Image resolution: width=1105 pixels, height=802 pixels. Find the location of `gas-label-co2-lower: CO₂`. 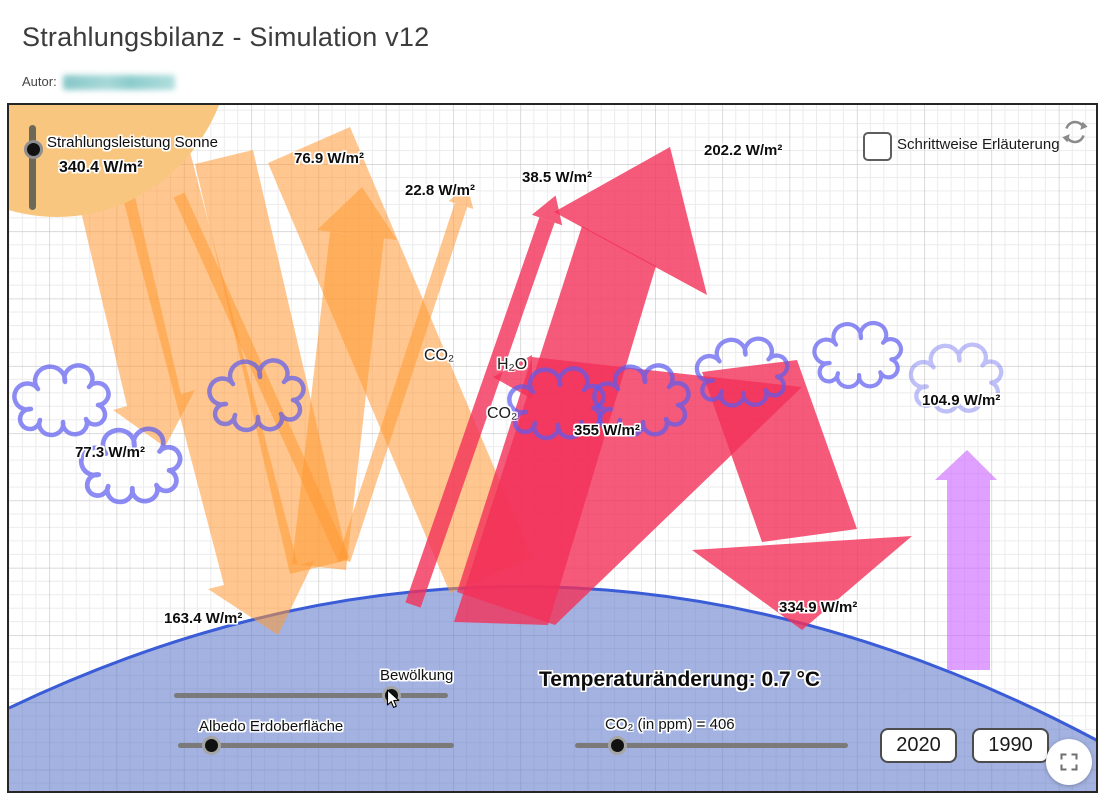

gas-label-co2-lower: CO₂ is located at coordinates (502, 413).